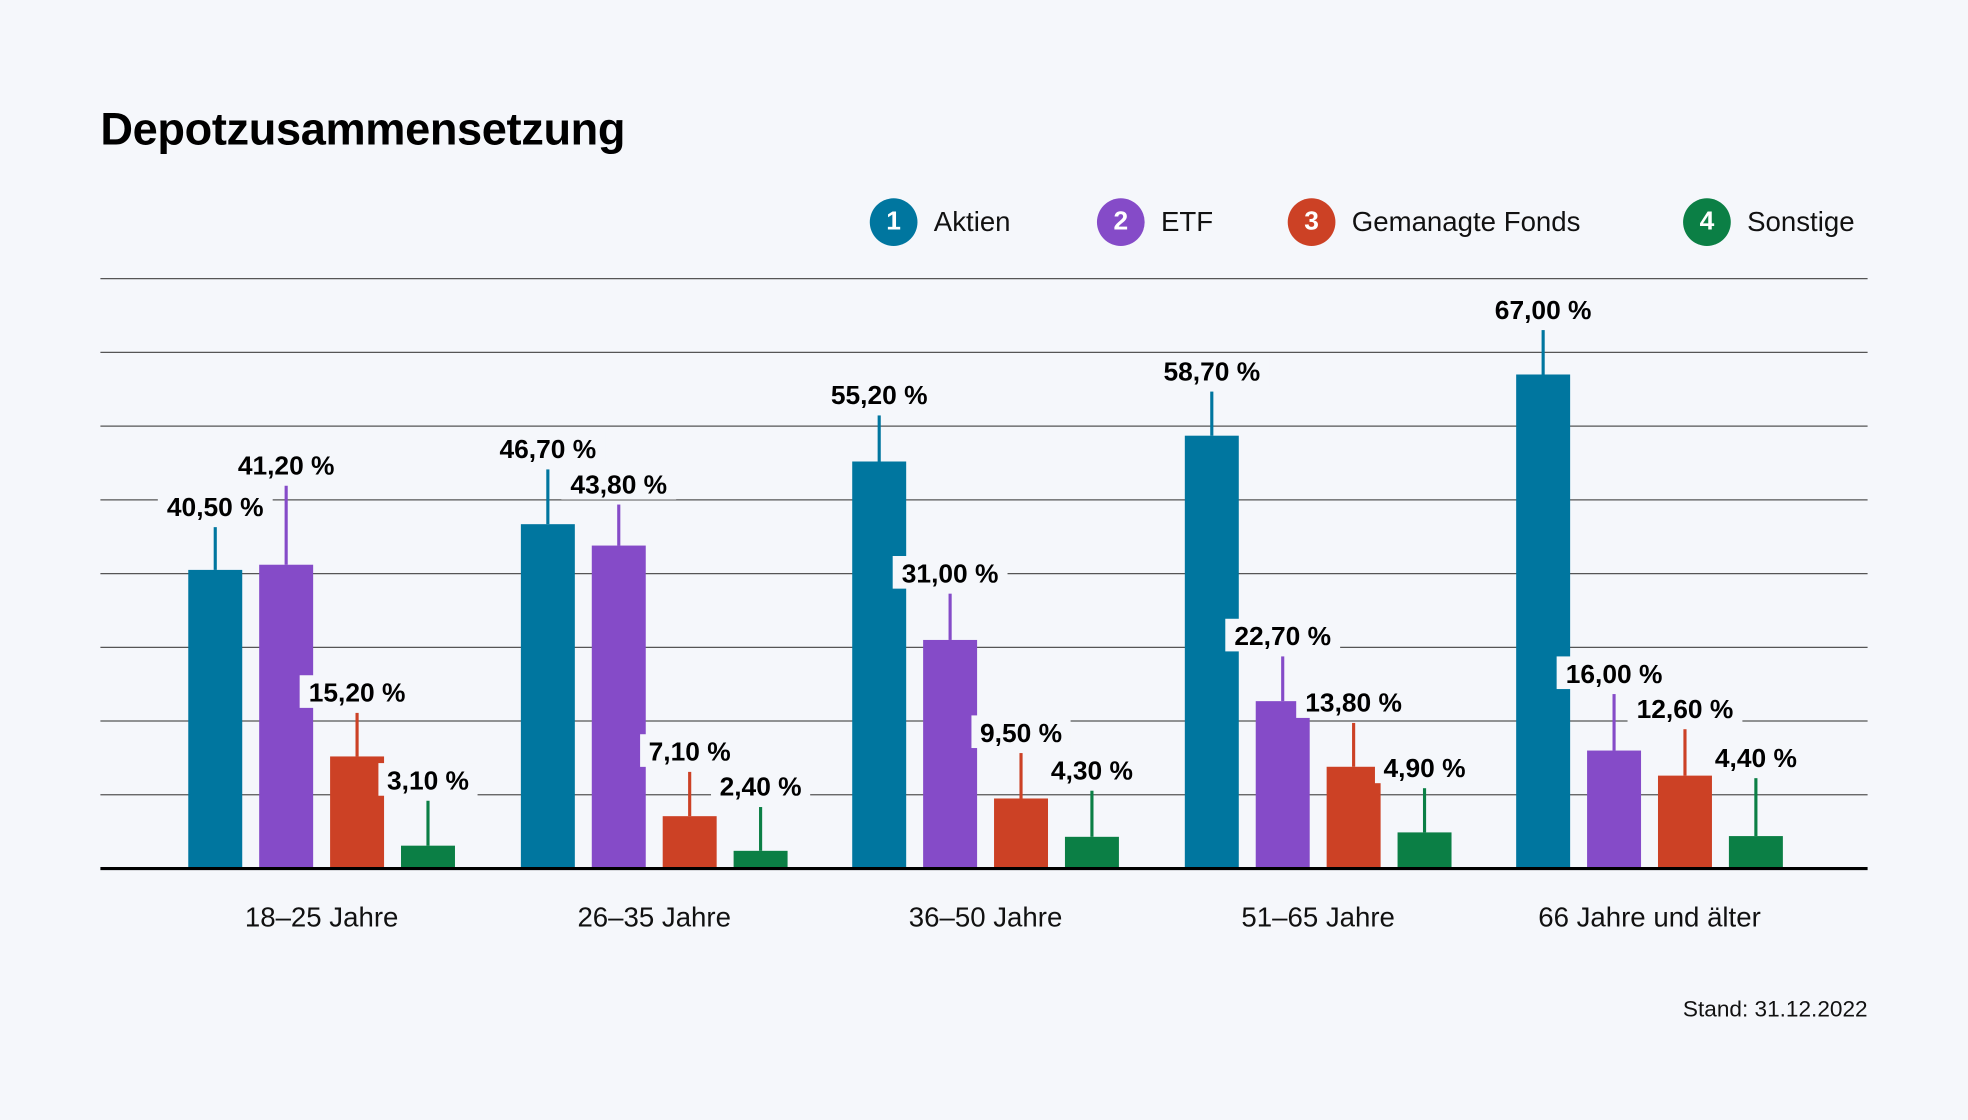  What do you see at coordinates (1707, 222) in the screenshot?
I see `legend-number-badge: 4` at bounding box center [1707, 222].